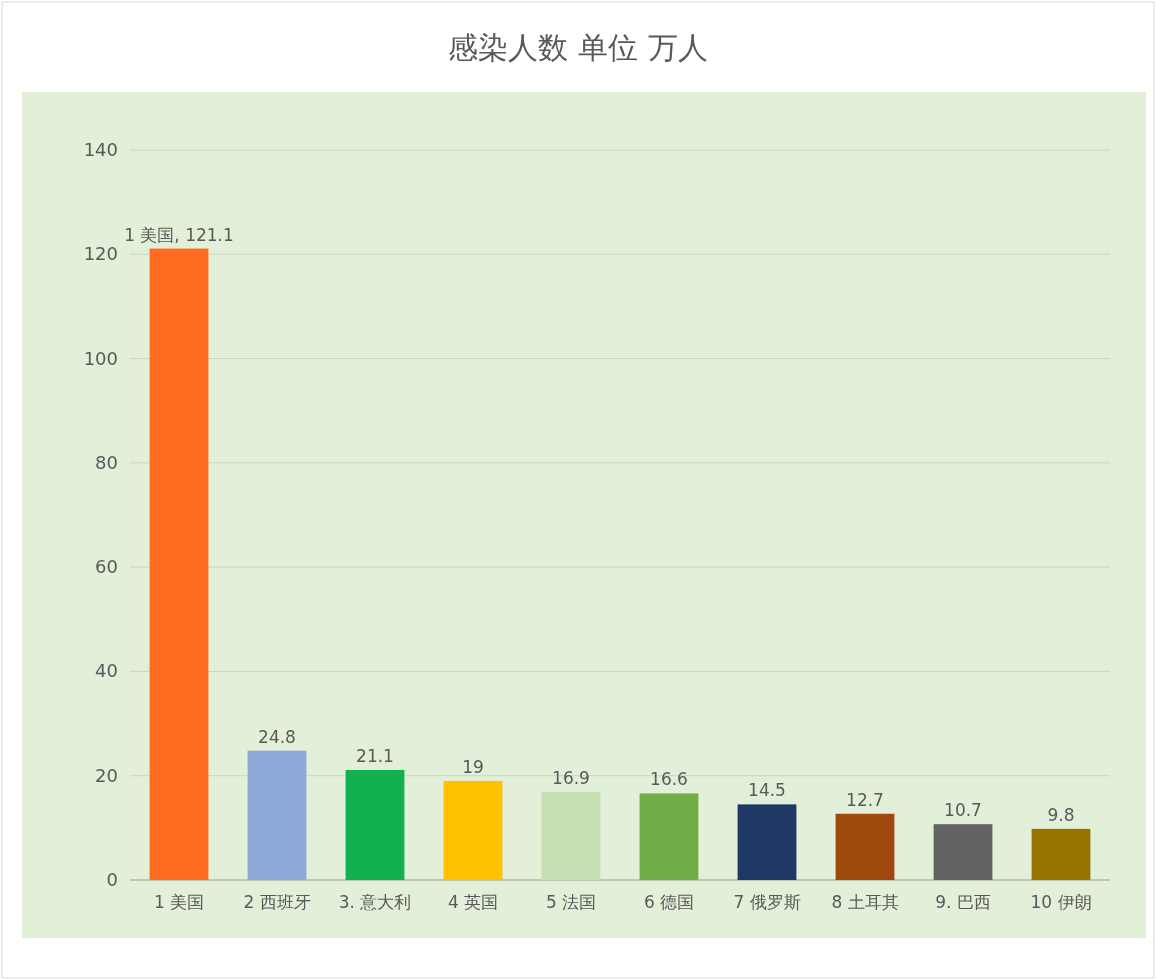 The width and height of the screenshot is (1156, 980). I want to click on data-label: 24.8, so click(277, 736).